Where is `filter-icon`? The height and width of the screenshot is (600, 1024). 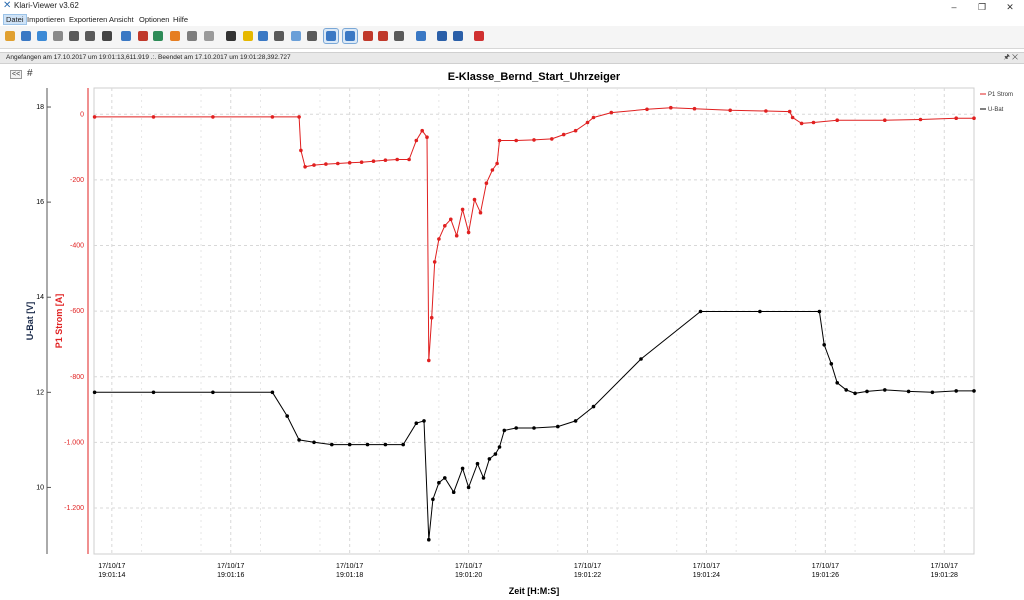
filter-icon is located at coordinates (312, 36).